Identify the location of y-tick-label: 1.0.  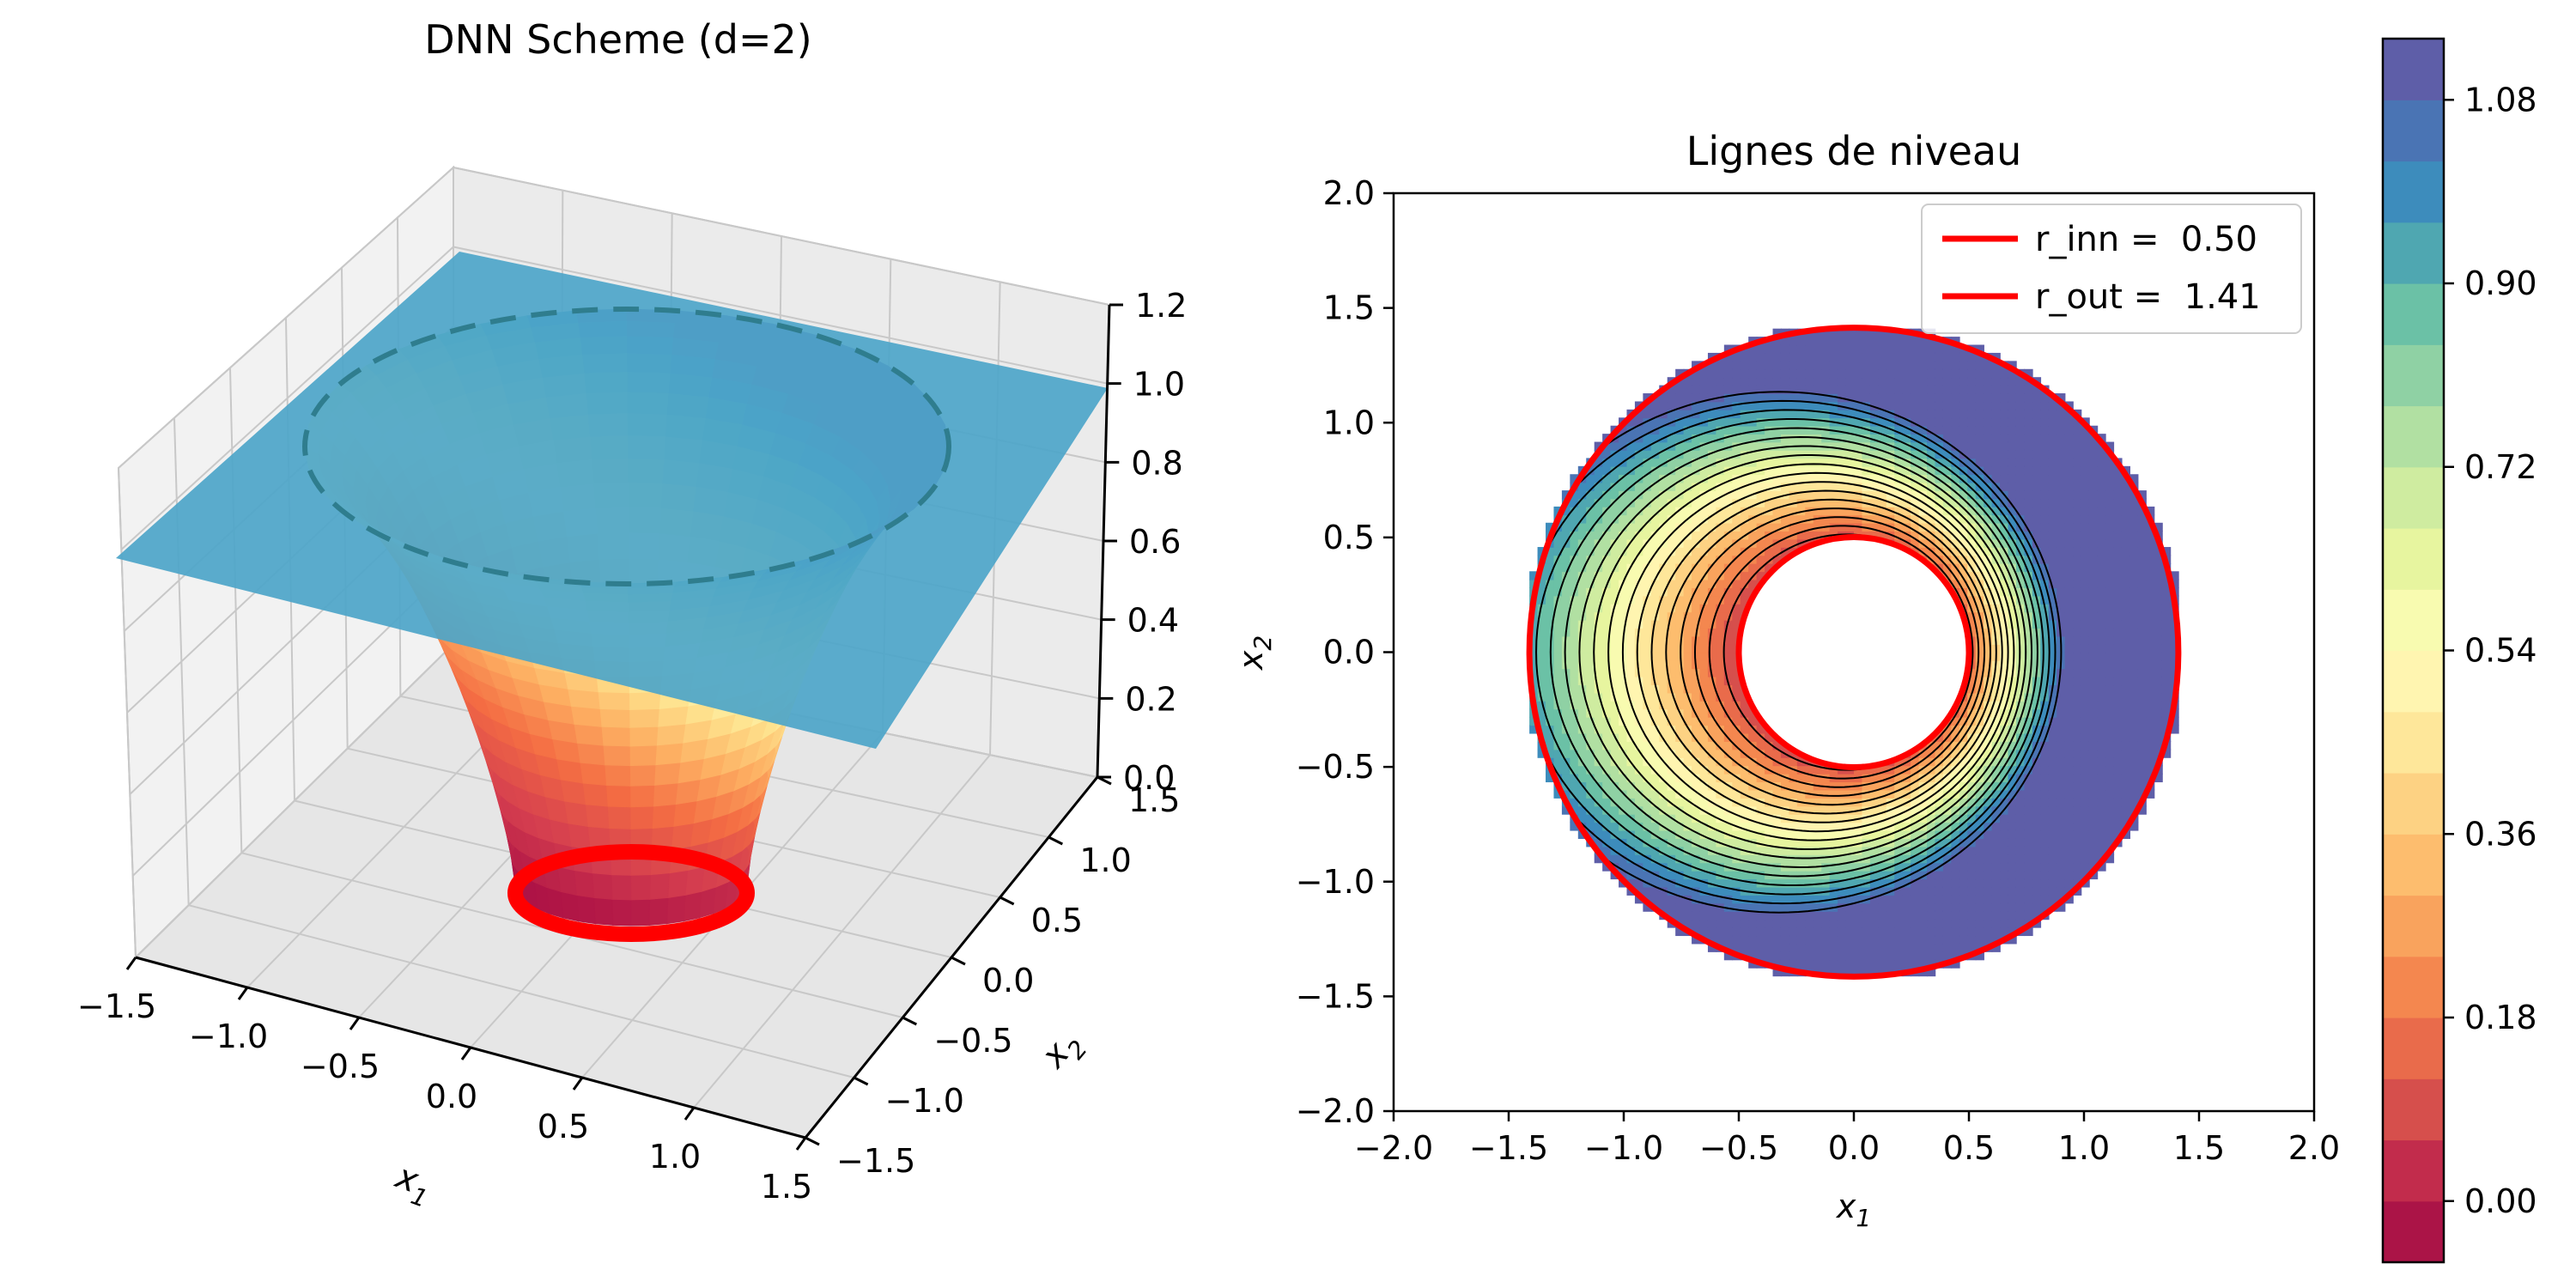
(1105, 860).